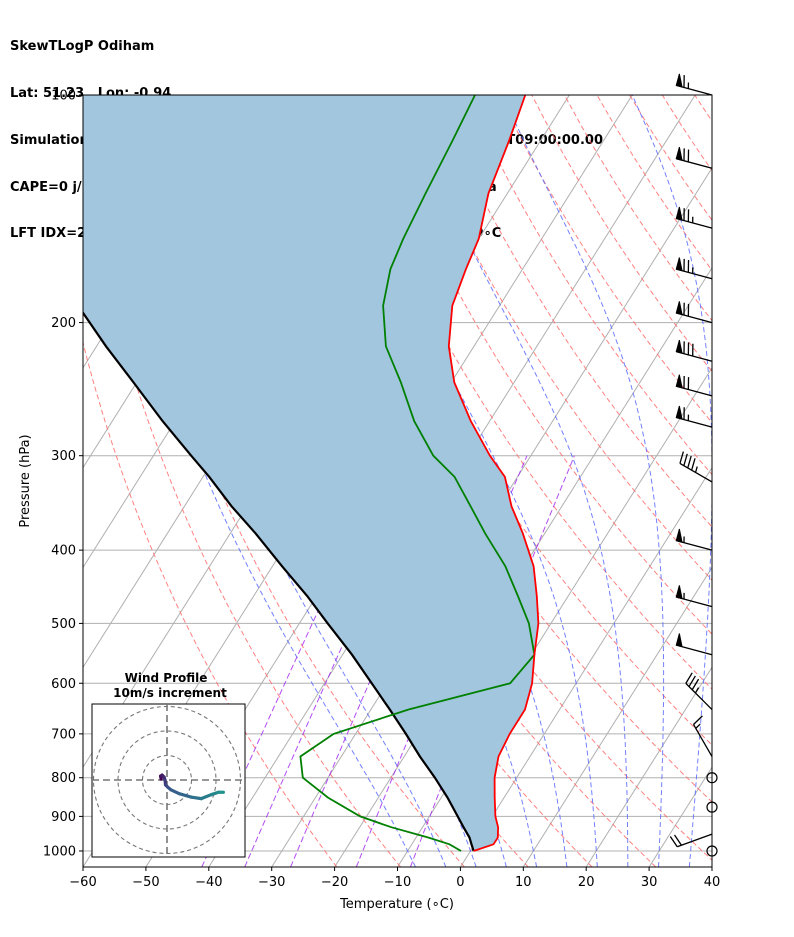 The image size is (794, 937). Describe the element at coordinates (749, 481) in the screenshot. I see `moist-adiabat` at that location.